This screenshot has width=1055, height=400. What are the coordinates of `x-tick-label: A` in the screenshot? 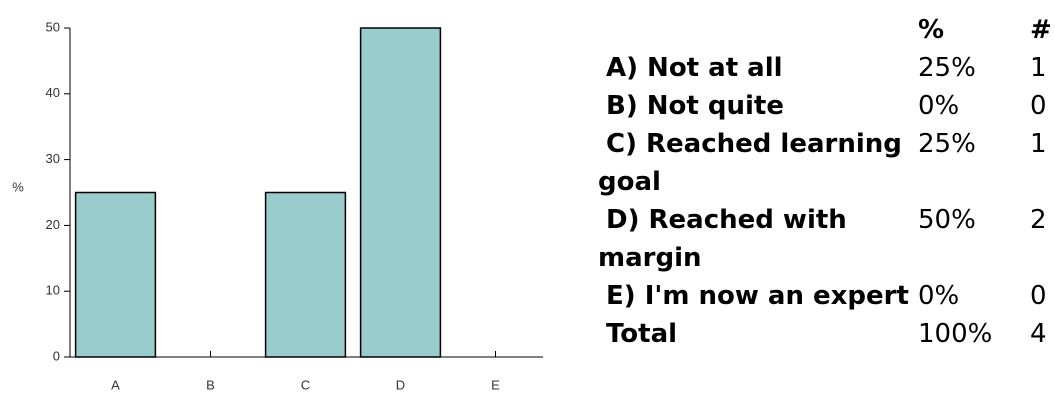 It's located at (115, 384).